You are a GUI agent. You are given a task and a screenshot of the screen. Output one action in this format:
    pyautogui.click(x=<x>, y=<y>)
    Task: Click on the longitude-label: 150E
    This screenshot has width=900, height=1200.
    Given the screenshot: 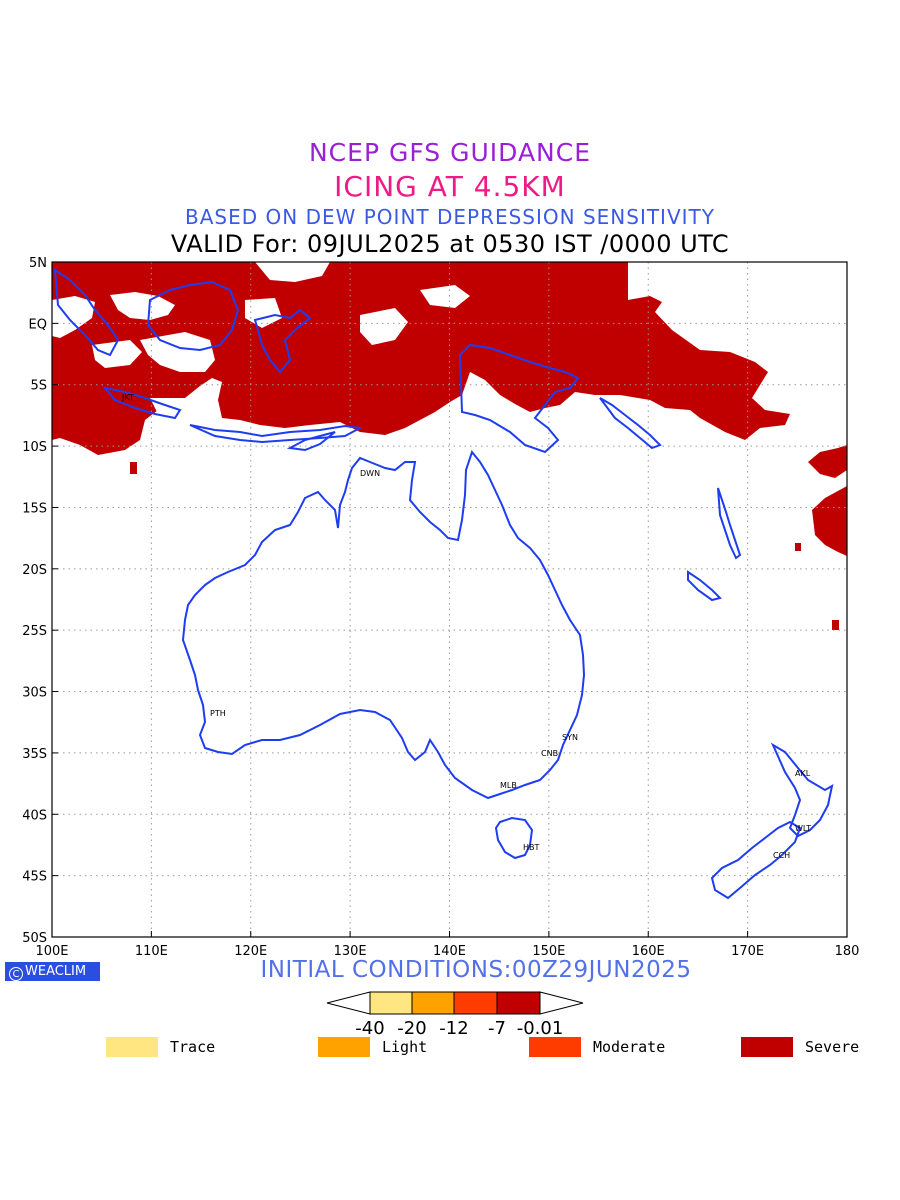 What is the action you would take?
    pyautogui.click(x=548, y=951)
    